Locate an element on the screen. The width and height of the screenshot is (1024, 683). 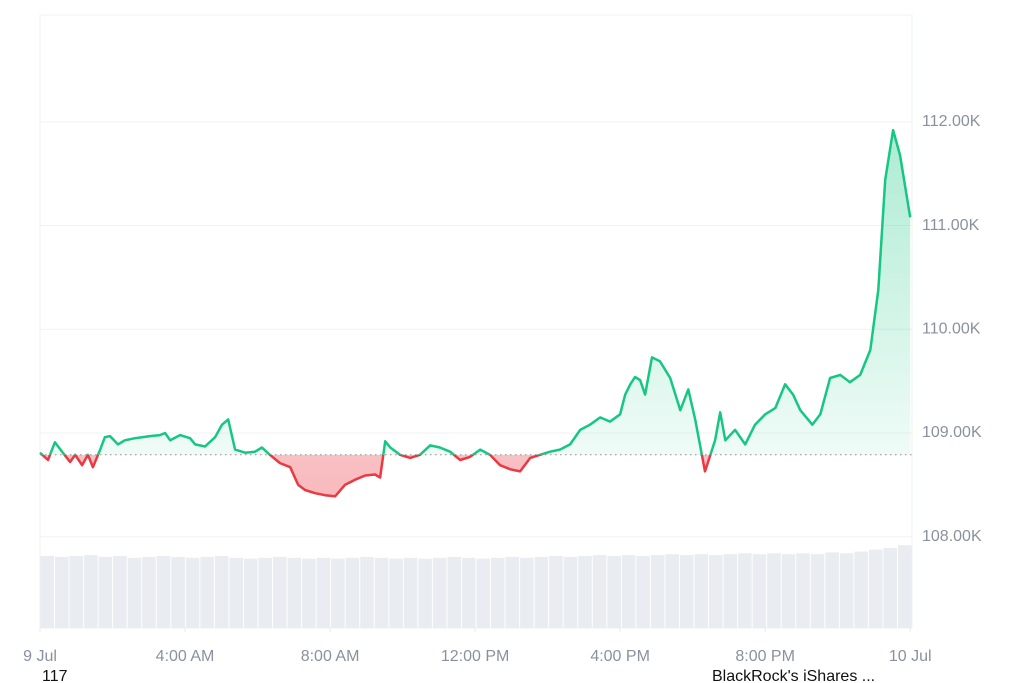
y-tick-label: 108.00K is located at coordinates (952, 536).